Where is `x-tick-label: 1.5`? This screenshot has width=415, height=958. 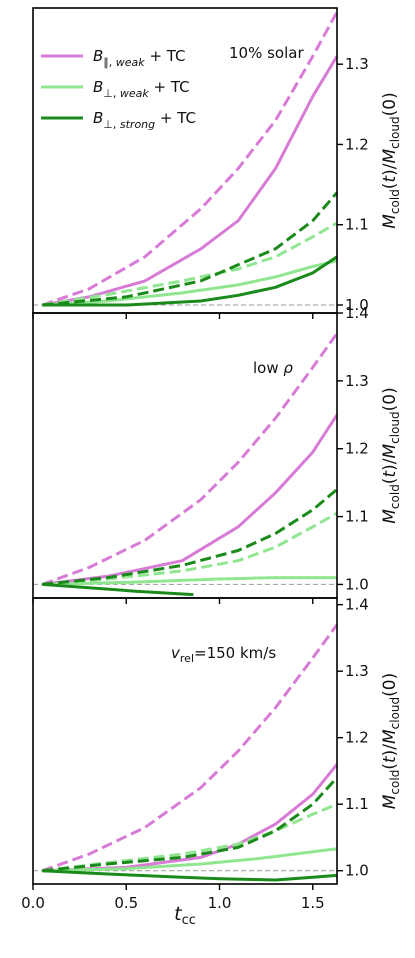 x-tick-label: 1.5 is located at coordinates (313, 903).